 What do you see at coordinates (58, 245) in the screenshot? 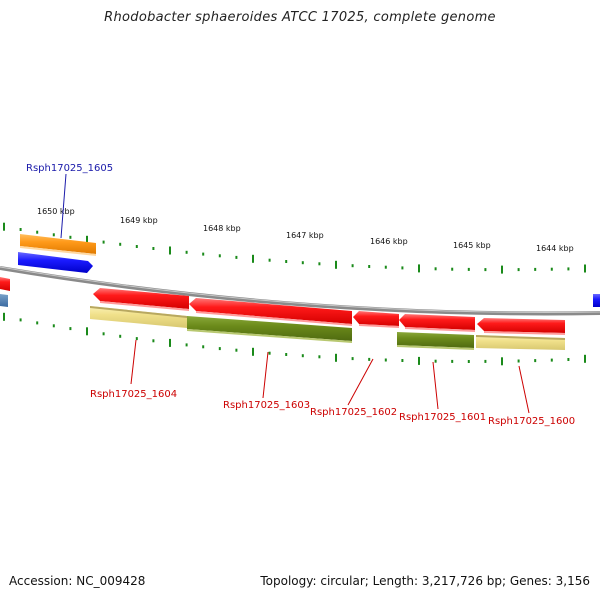
I see `gene-orange-feature` at bounding box center [58, 245].